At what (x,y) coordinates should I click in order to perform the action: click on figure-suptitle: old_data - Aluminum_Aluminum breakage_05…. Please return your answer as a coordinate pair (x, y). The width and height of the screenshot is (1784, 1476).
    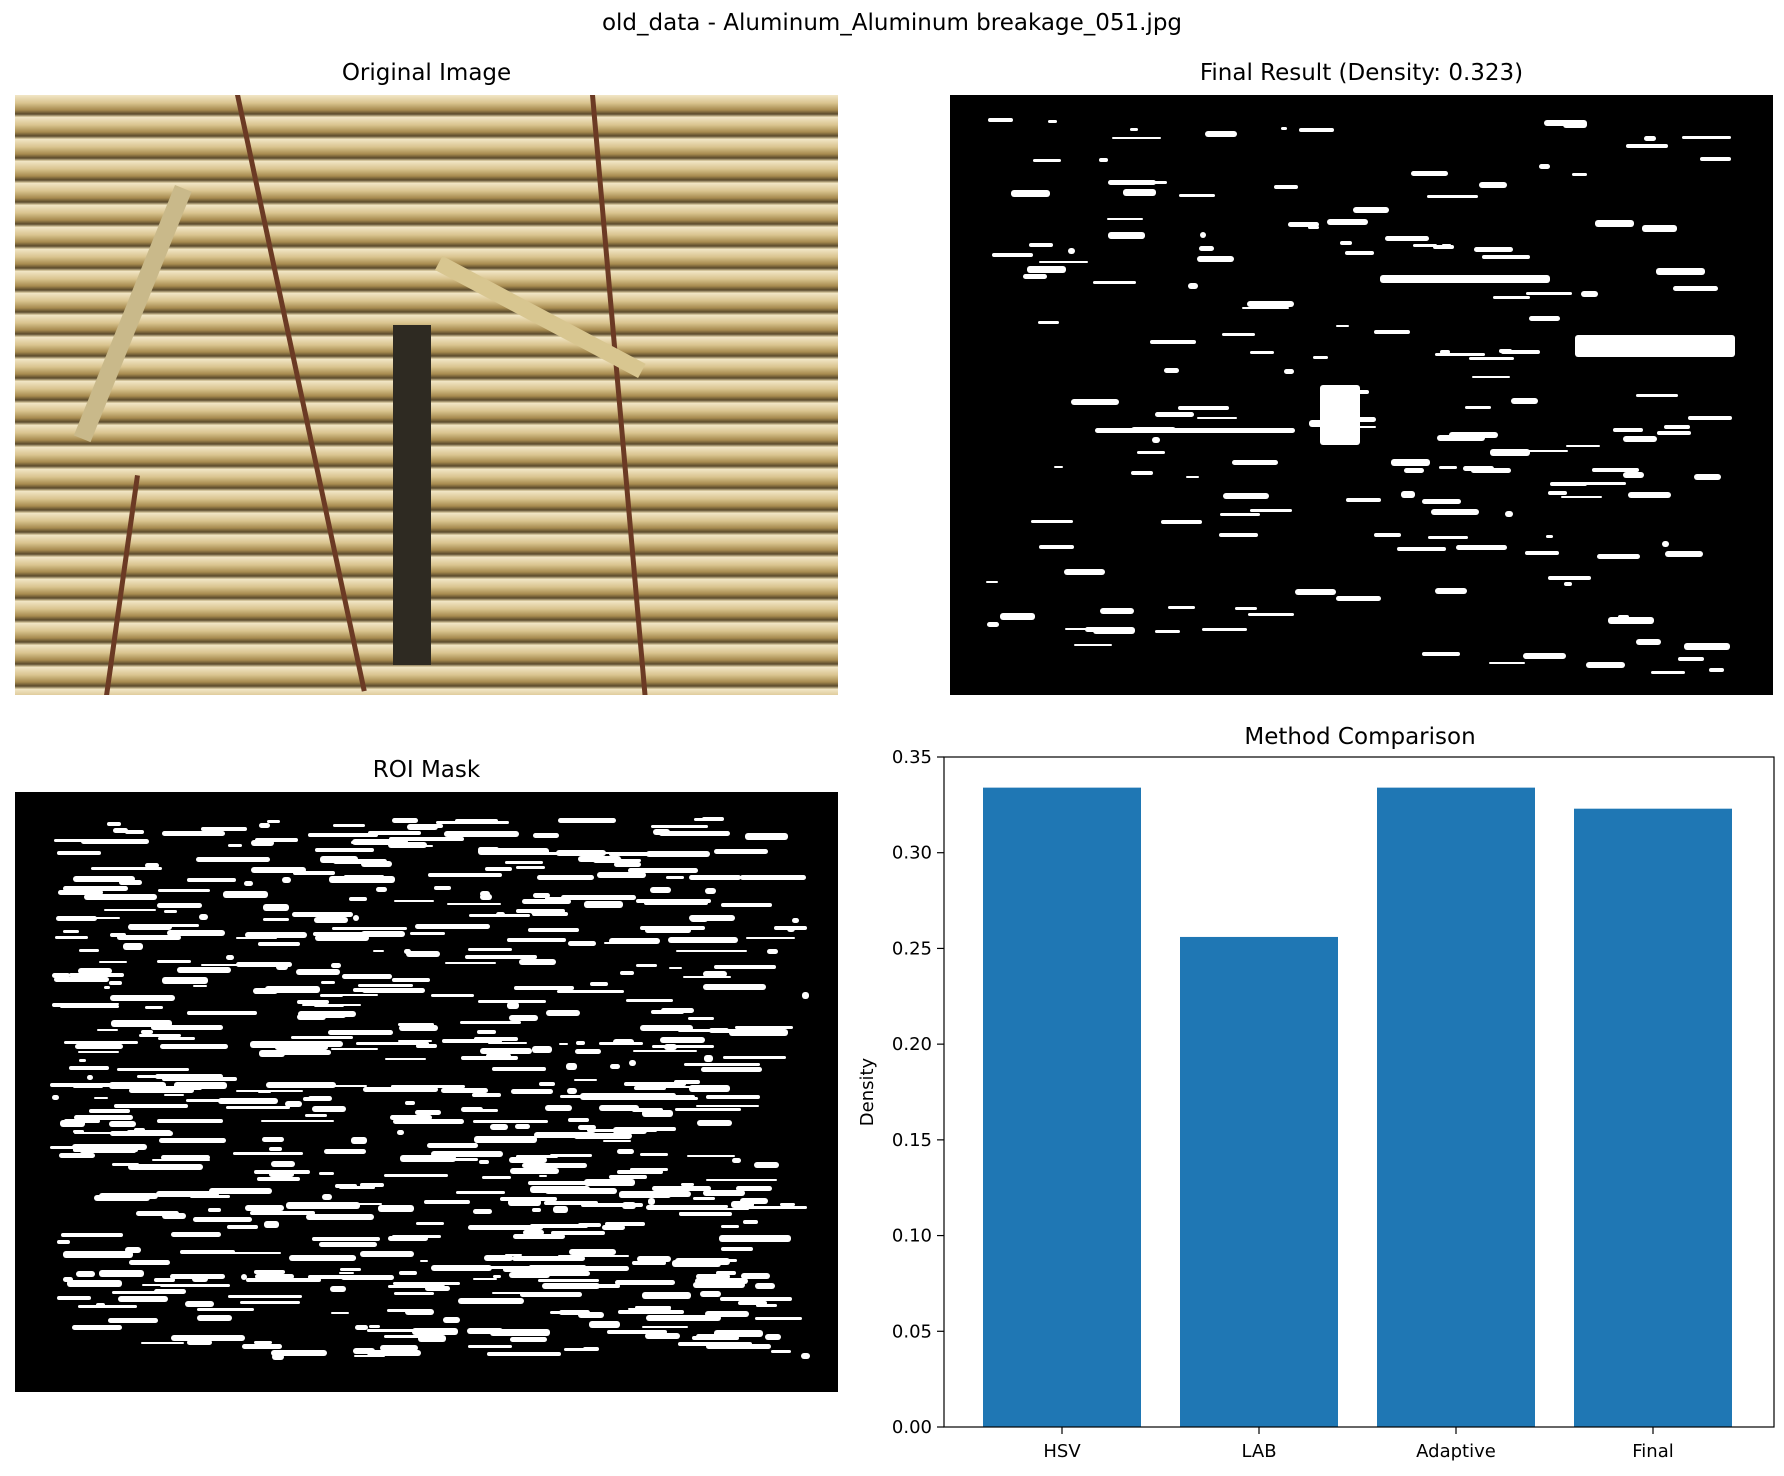
    Looking at the image, I should click on (892, 23).